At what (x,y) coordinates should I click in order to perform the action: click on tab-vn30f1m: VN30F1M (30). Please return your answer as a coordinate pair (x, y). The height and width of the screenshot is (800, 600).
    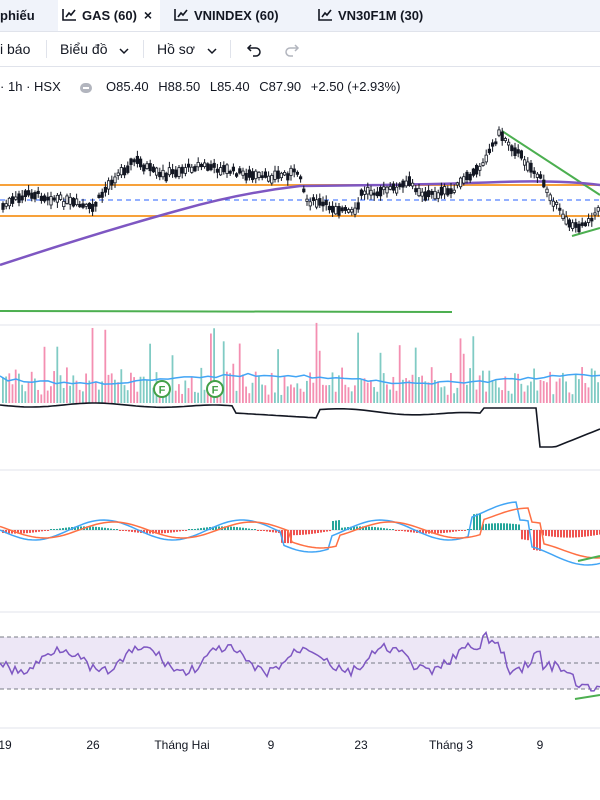
    Looking at the image, I should click on (370, 15).